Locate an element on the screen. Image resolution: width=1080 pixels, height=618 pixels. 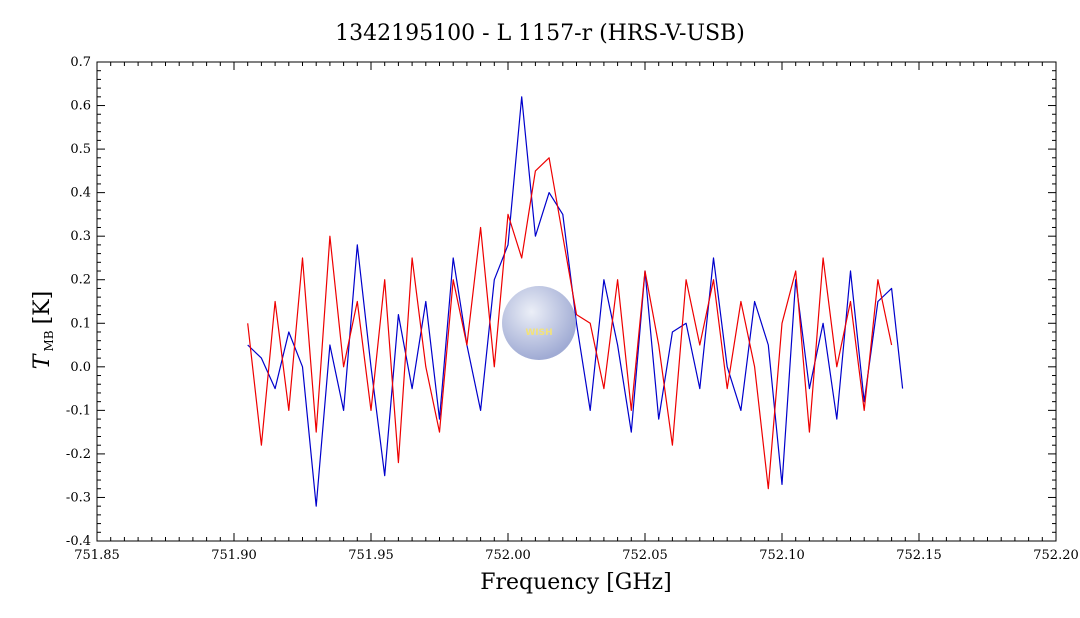
y-tick-label: 0.0 is located at coordinates (80, 367).